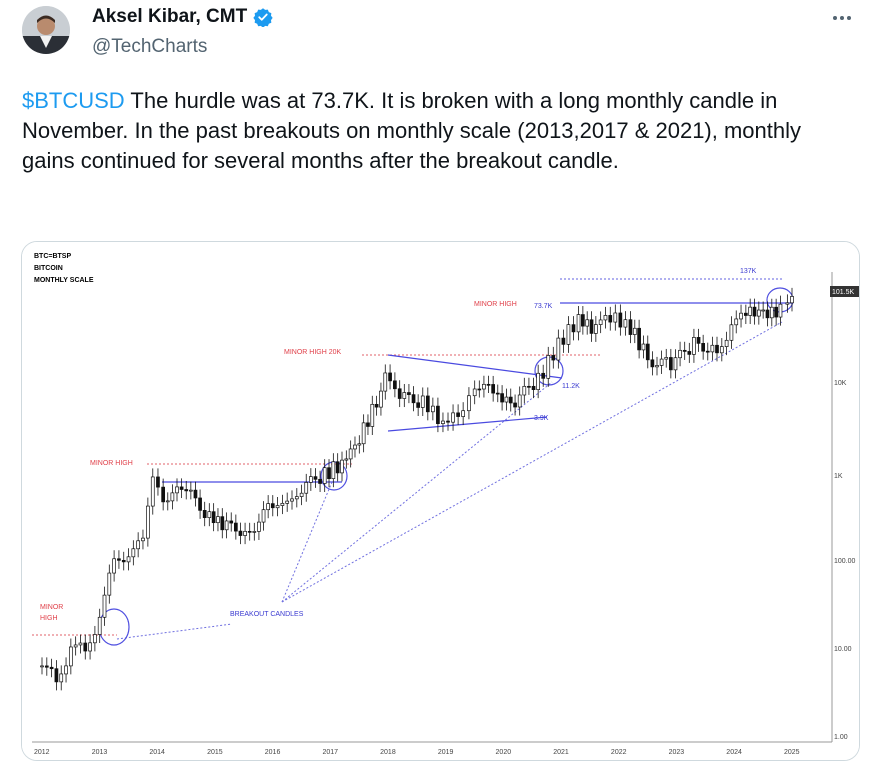  What do you see at coordinates (111, 463) in the screenshot?
I see `annotation-minor-2: MINOR HIGH` at bounding box center [111, 463].